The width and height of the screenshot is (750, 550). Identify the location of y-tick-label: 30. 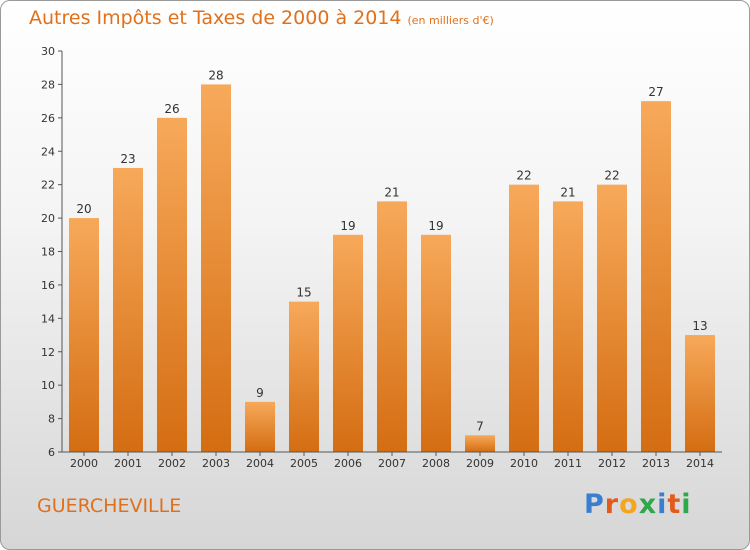
(48, 51).